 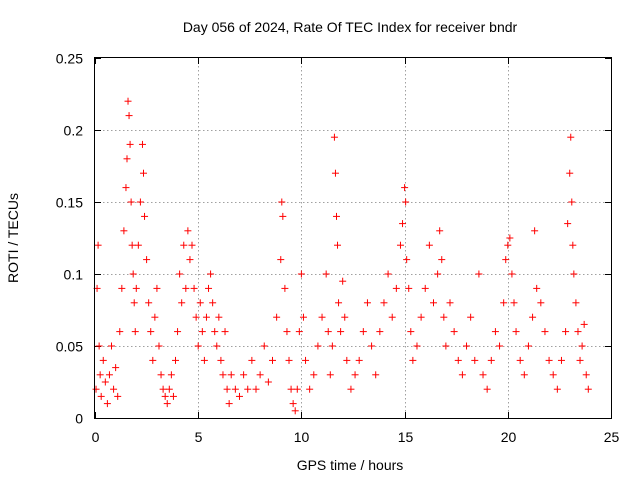 I want to click on x-tick-label: 20, so click(x=509, y=437).